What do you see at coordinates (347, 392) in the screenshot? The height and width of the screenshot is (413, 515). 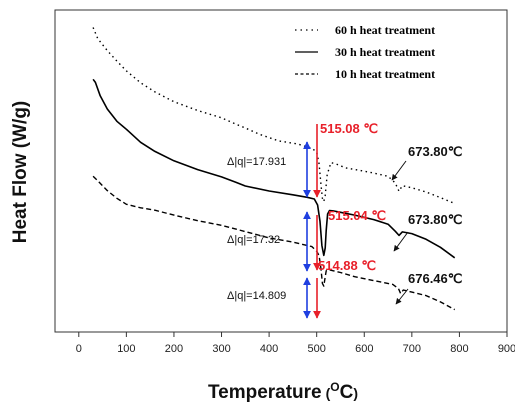 I see `x-axis-unit: C` at bounding box center [347, 392].